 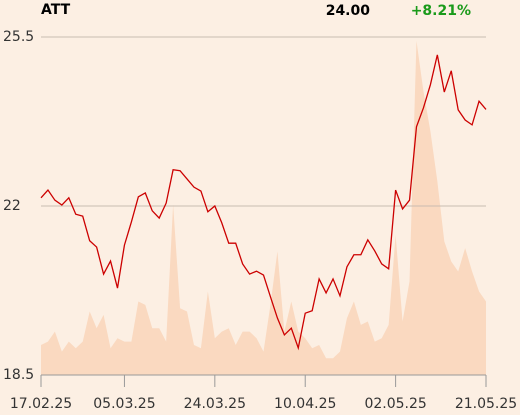 What do you see at coordinates (41, 404) in the screenshot?
I see `x-tick-label: 17.02.25` at bounding box center [41, 404].